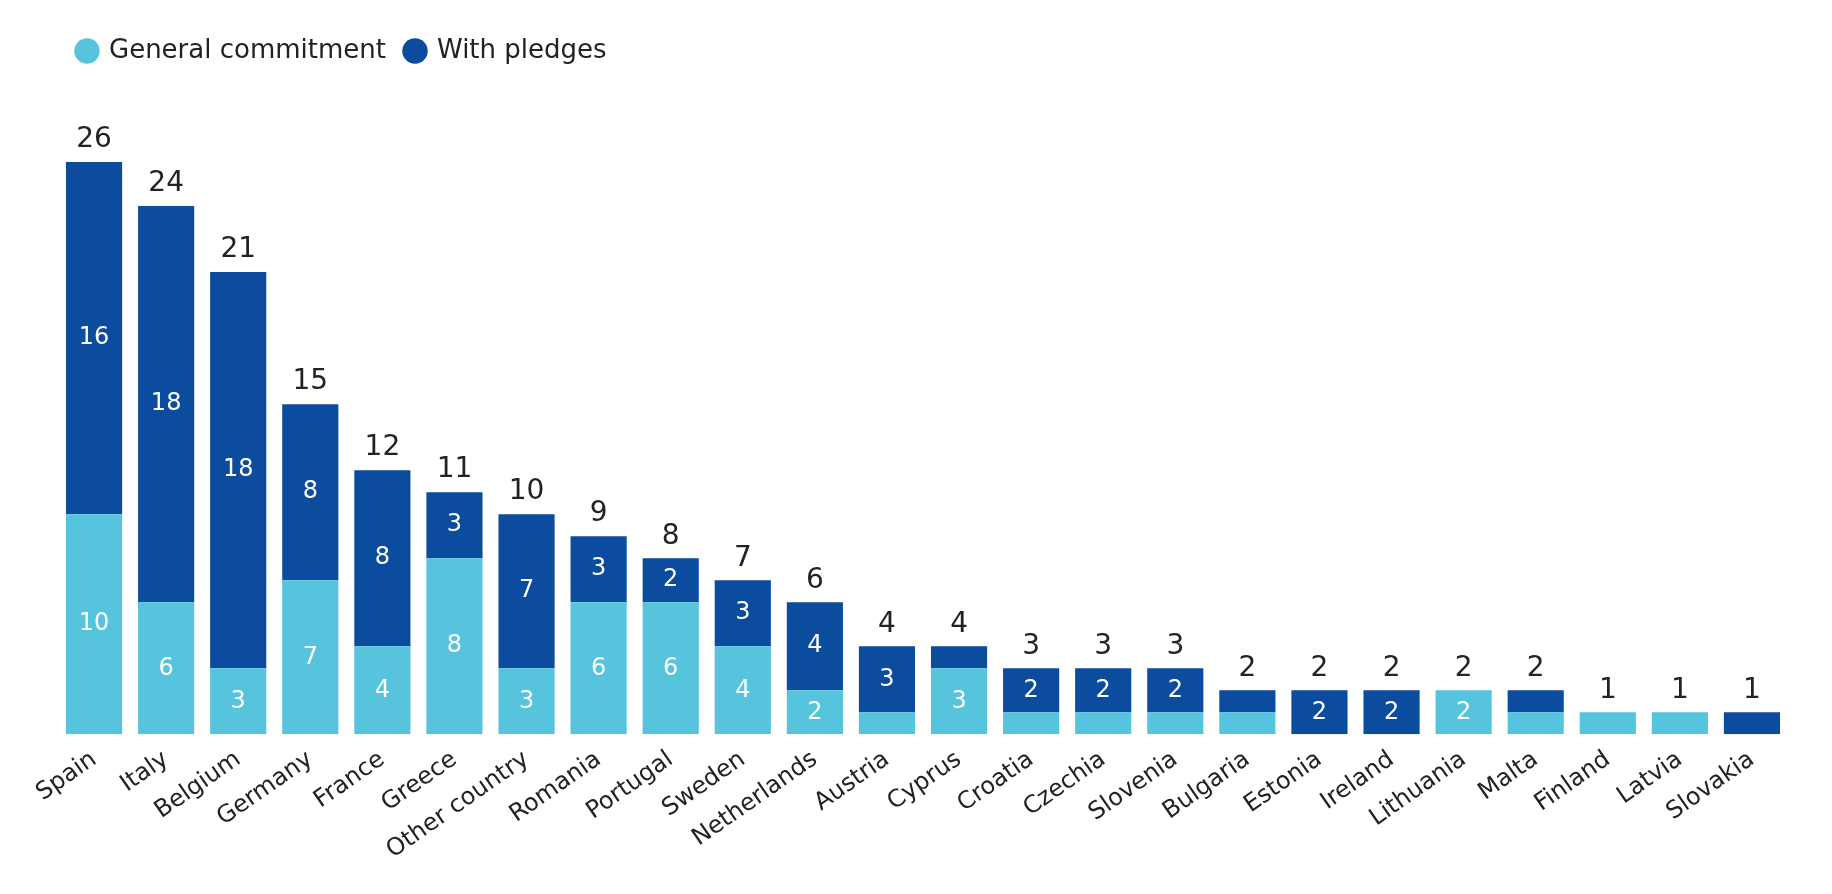 This screenshot has width=1832, height=894. Describe the element at coordinates (526, 490) in the screenshot. I see `total-label: 10` at that location.